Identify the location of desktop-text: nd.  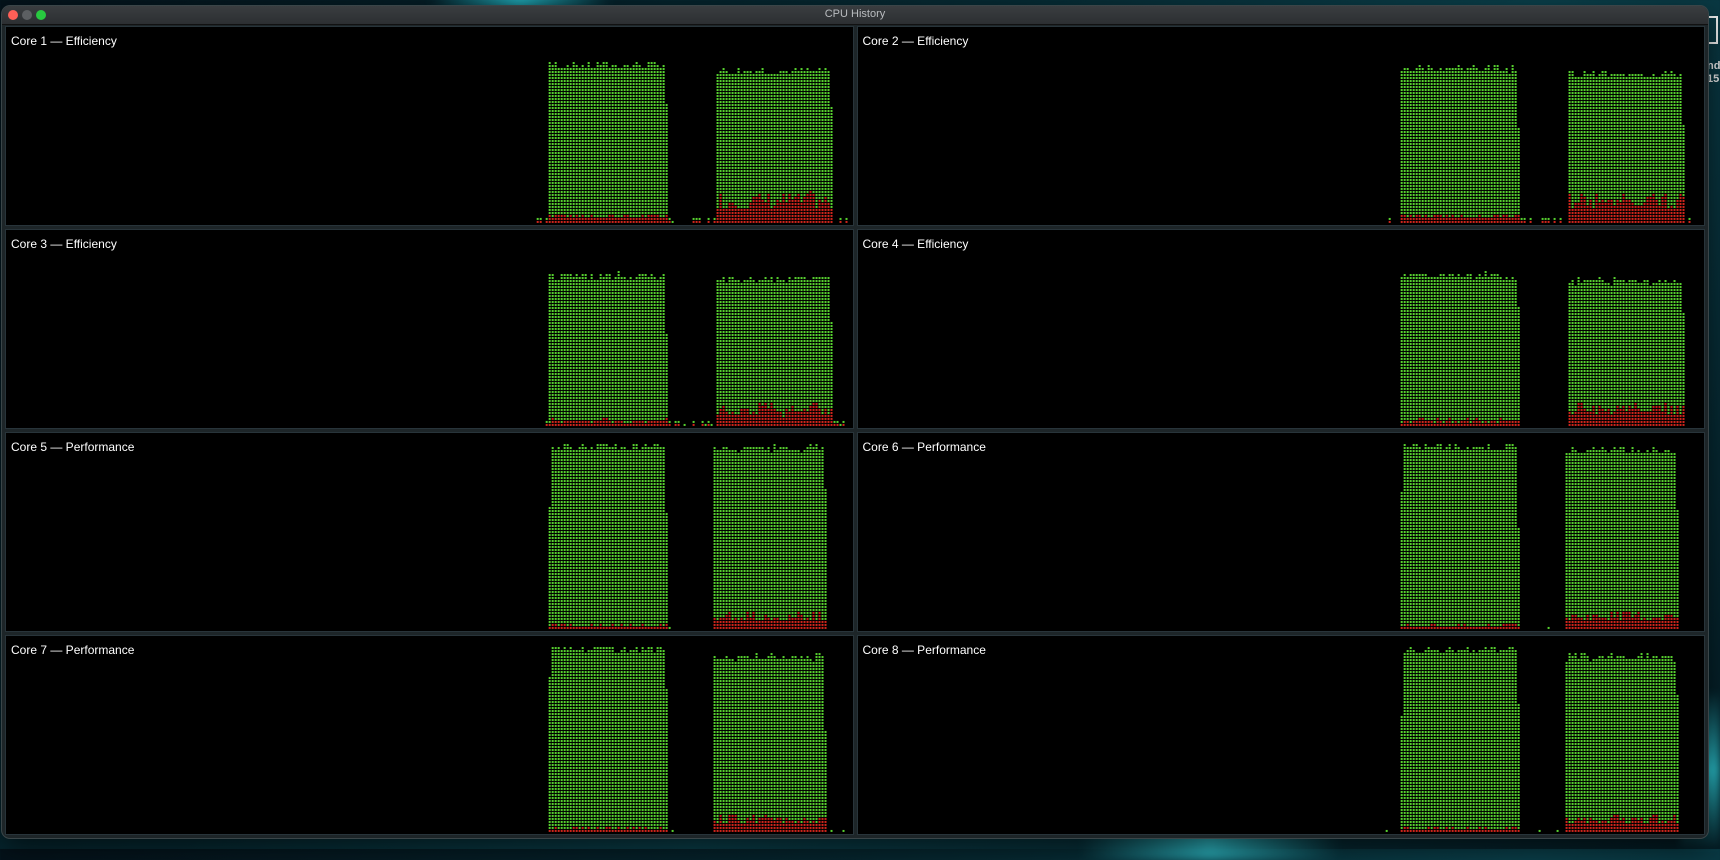
(1713, 66).